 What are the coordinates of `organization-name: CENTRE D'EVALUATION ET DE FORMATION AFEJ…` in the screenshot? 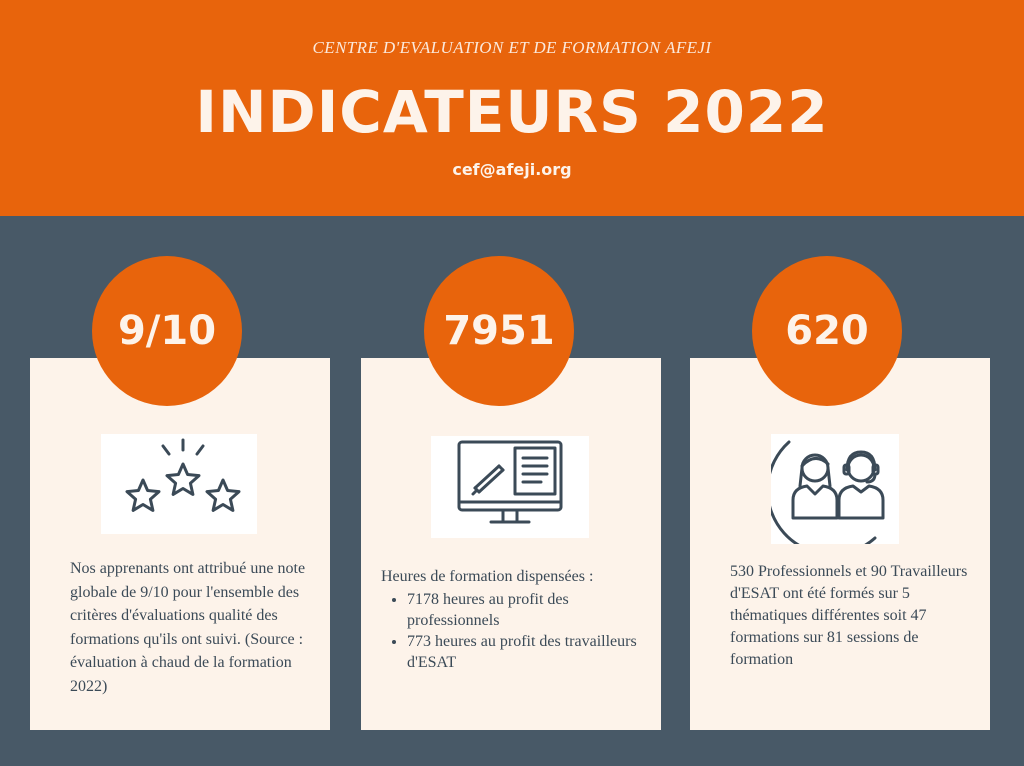 It's located at (512, 47).